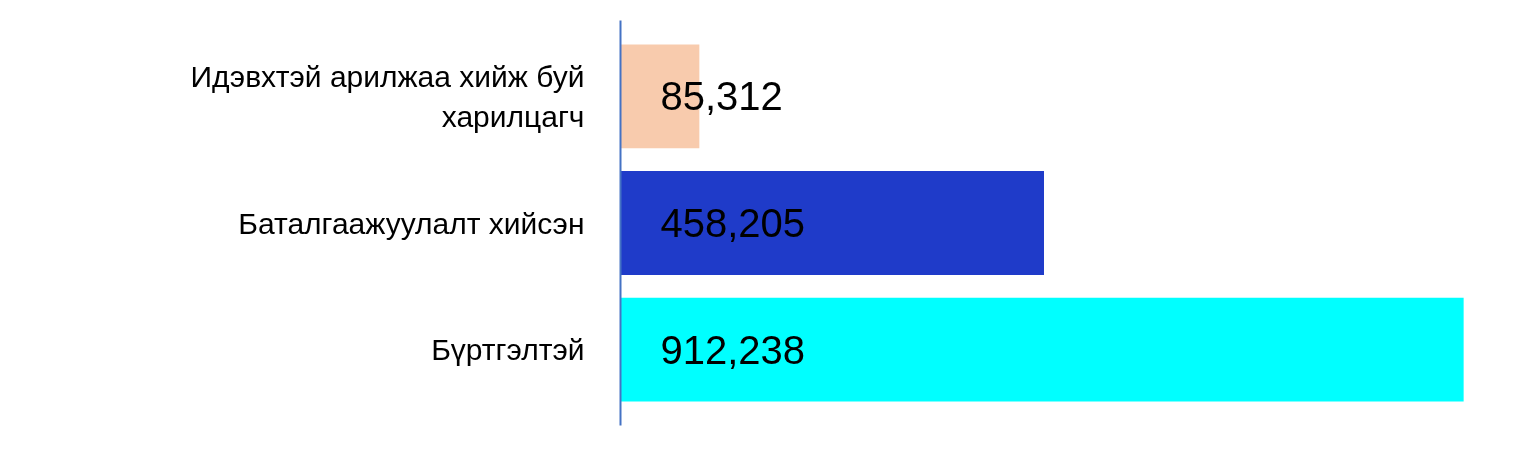 This screenshot has height=464, width=1530. Describe the element at coordinates (411, 223) in the screenshot. I see `y-tick-label: Баталгаажуулалт хийсэн` at that location.